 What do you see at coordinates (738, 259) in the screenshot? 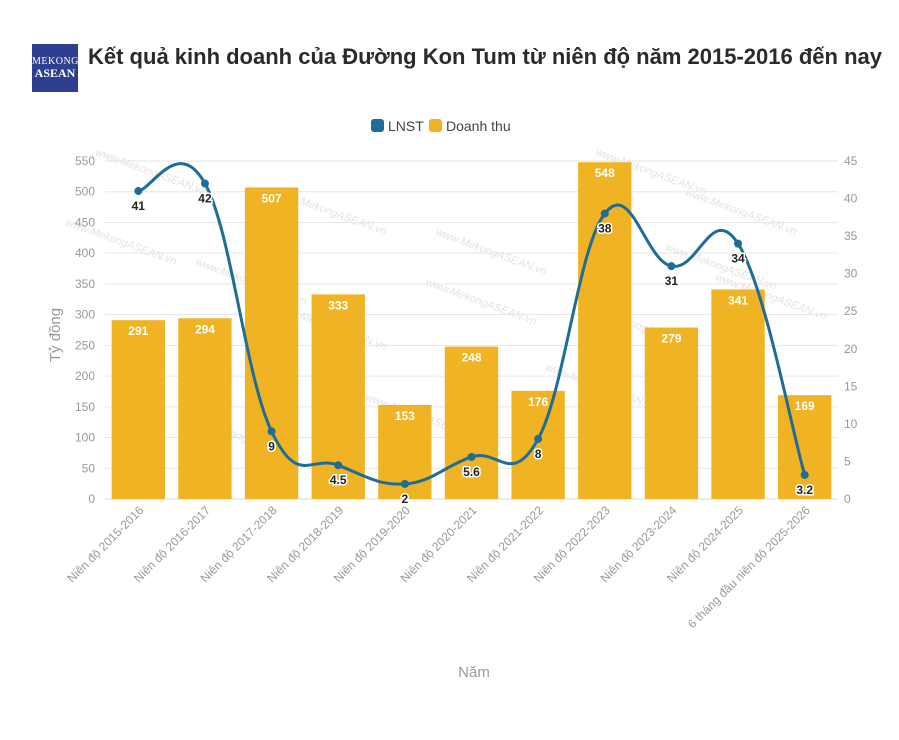
I see `line-value-label: 34` at bounding box center [738, 259].